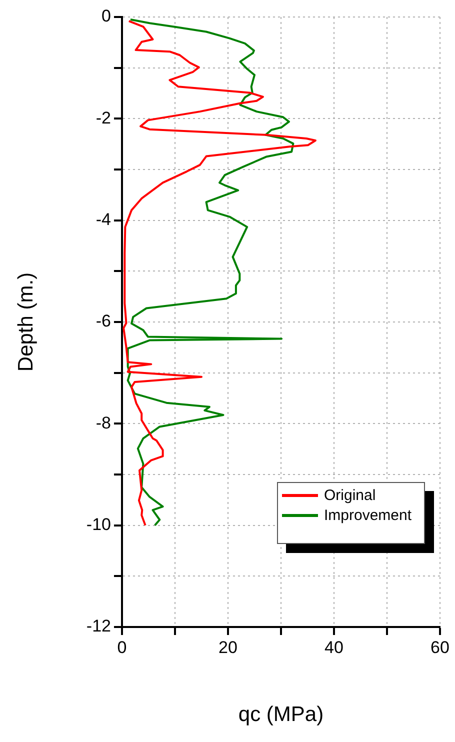  Describe the element at coordinates (440, 647) in the screenshot. I see `x-tick-label: 60` at that location.